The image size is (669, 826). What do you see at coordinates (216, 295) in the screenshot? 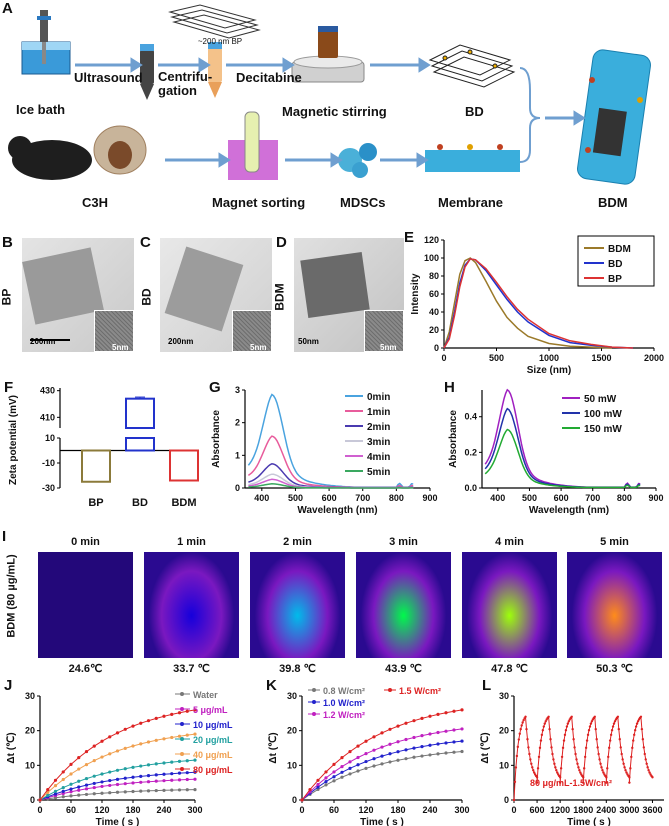
I see `bd-tem-image` at bounding box center [216, 295].